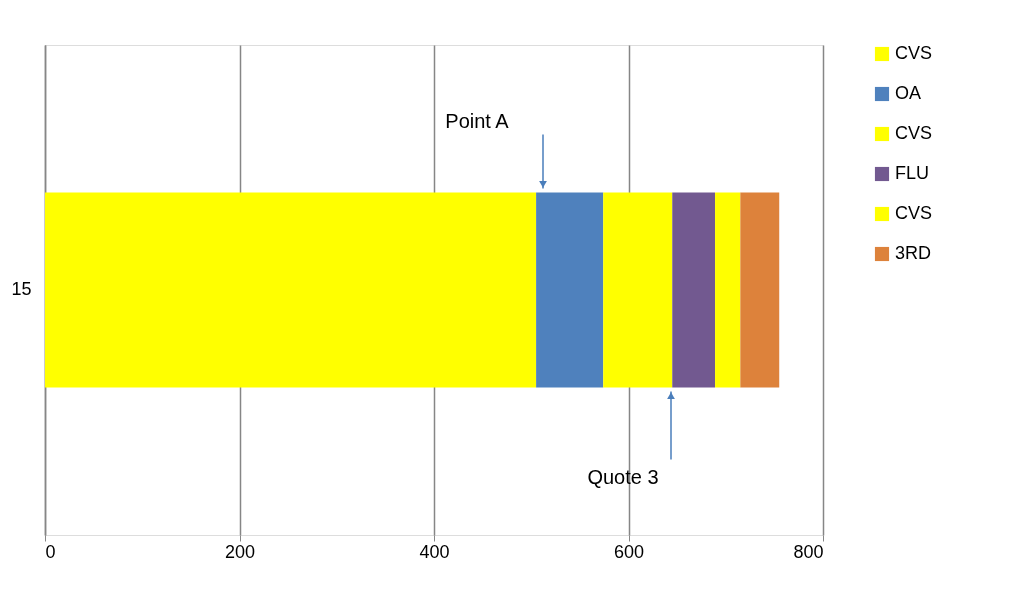 This screenshot has width=1011, height=590. What do you see at coordinates (913, 253) in the screenshot?
I see `legend-label: 3RD` at bounding box center [913, 253].